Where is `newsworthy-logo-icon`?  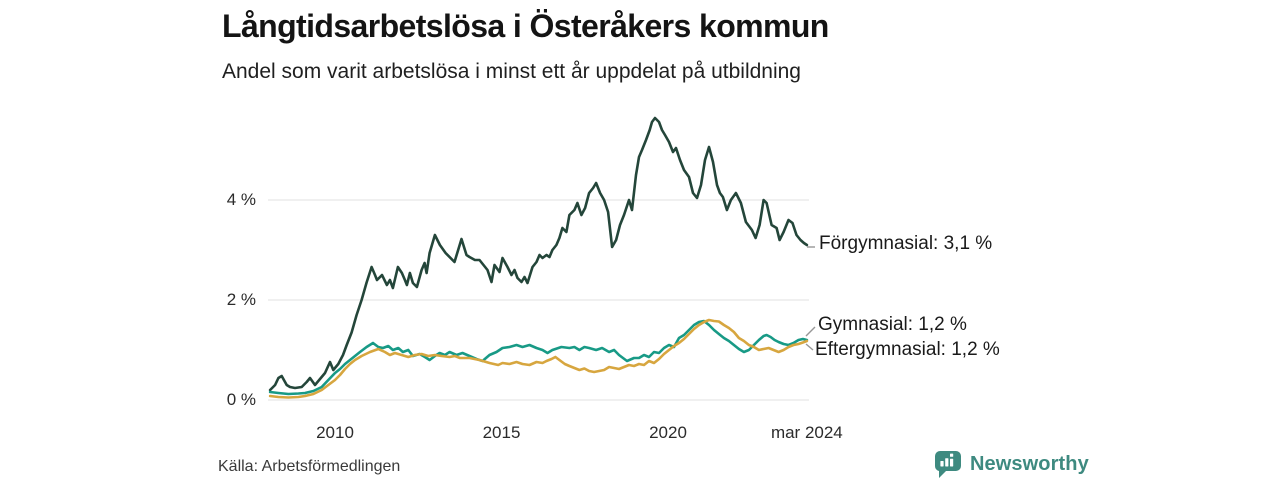 newsworthy-logo-icon is located at coordinates (948, 464).